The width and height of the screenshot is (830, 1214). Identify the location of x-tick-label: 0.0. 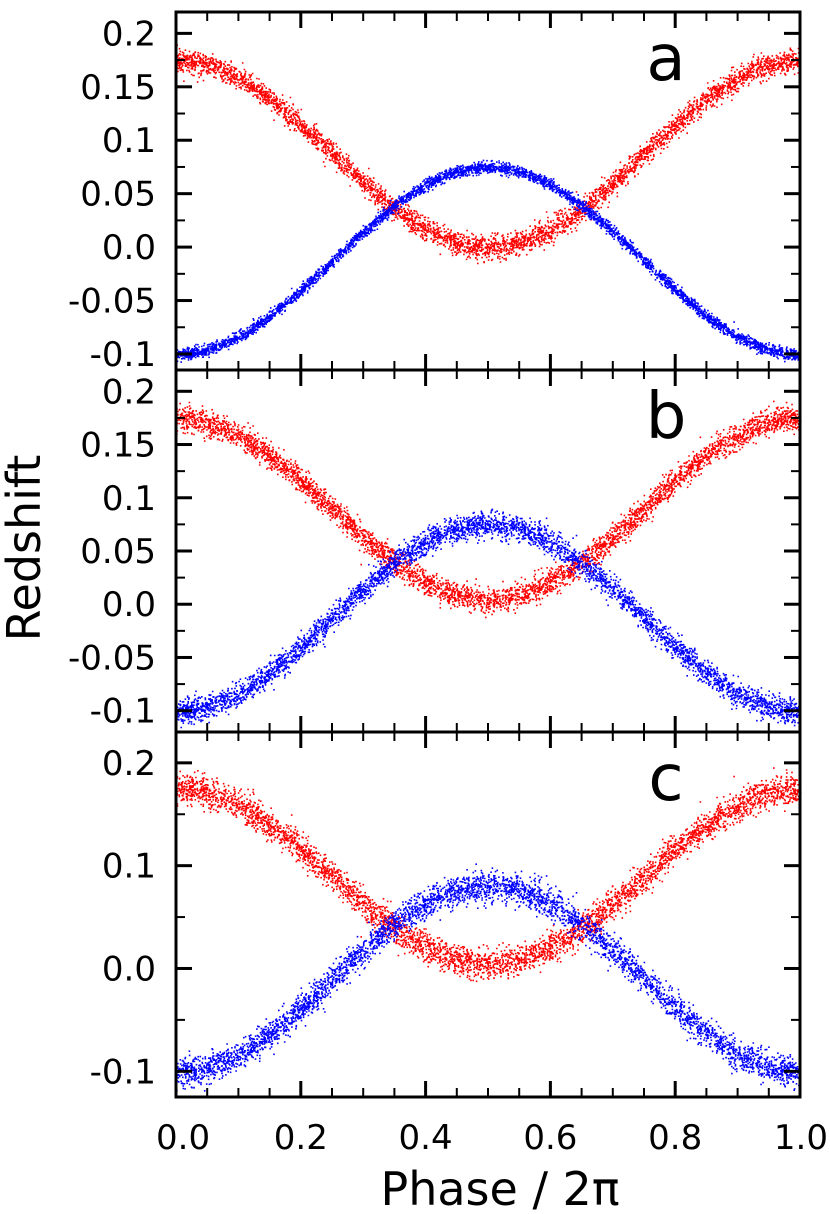
(183, 1138).